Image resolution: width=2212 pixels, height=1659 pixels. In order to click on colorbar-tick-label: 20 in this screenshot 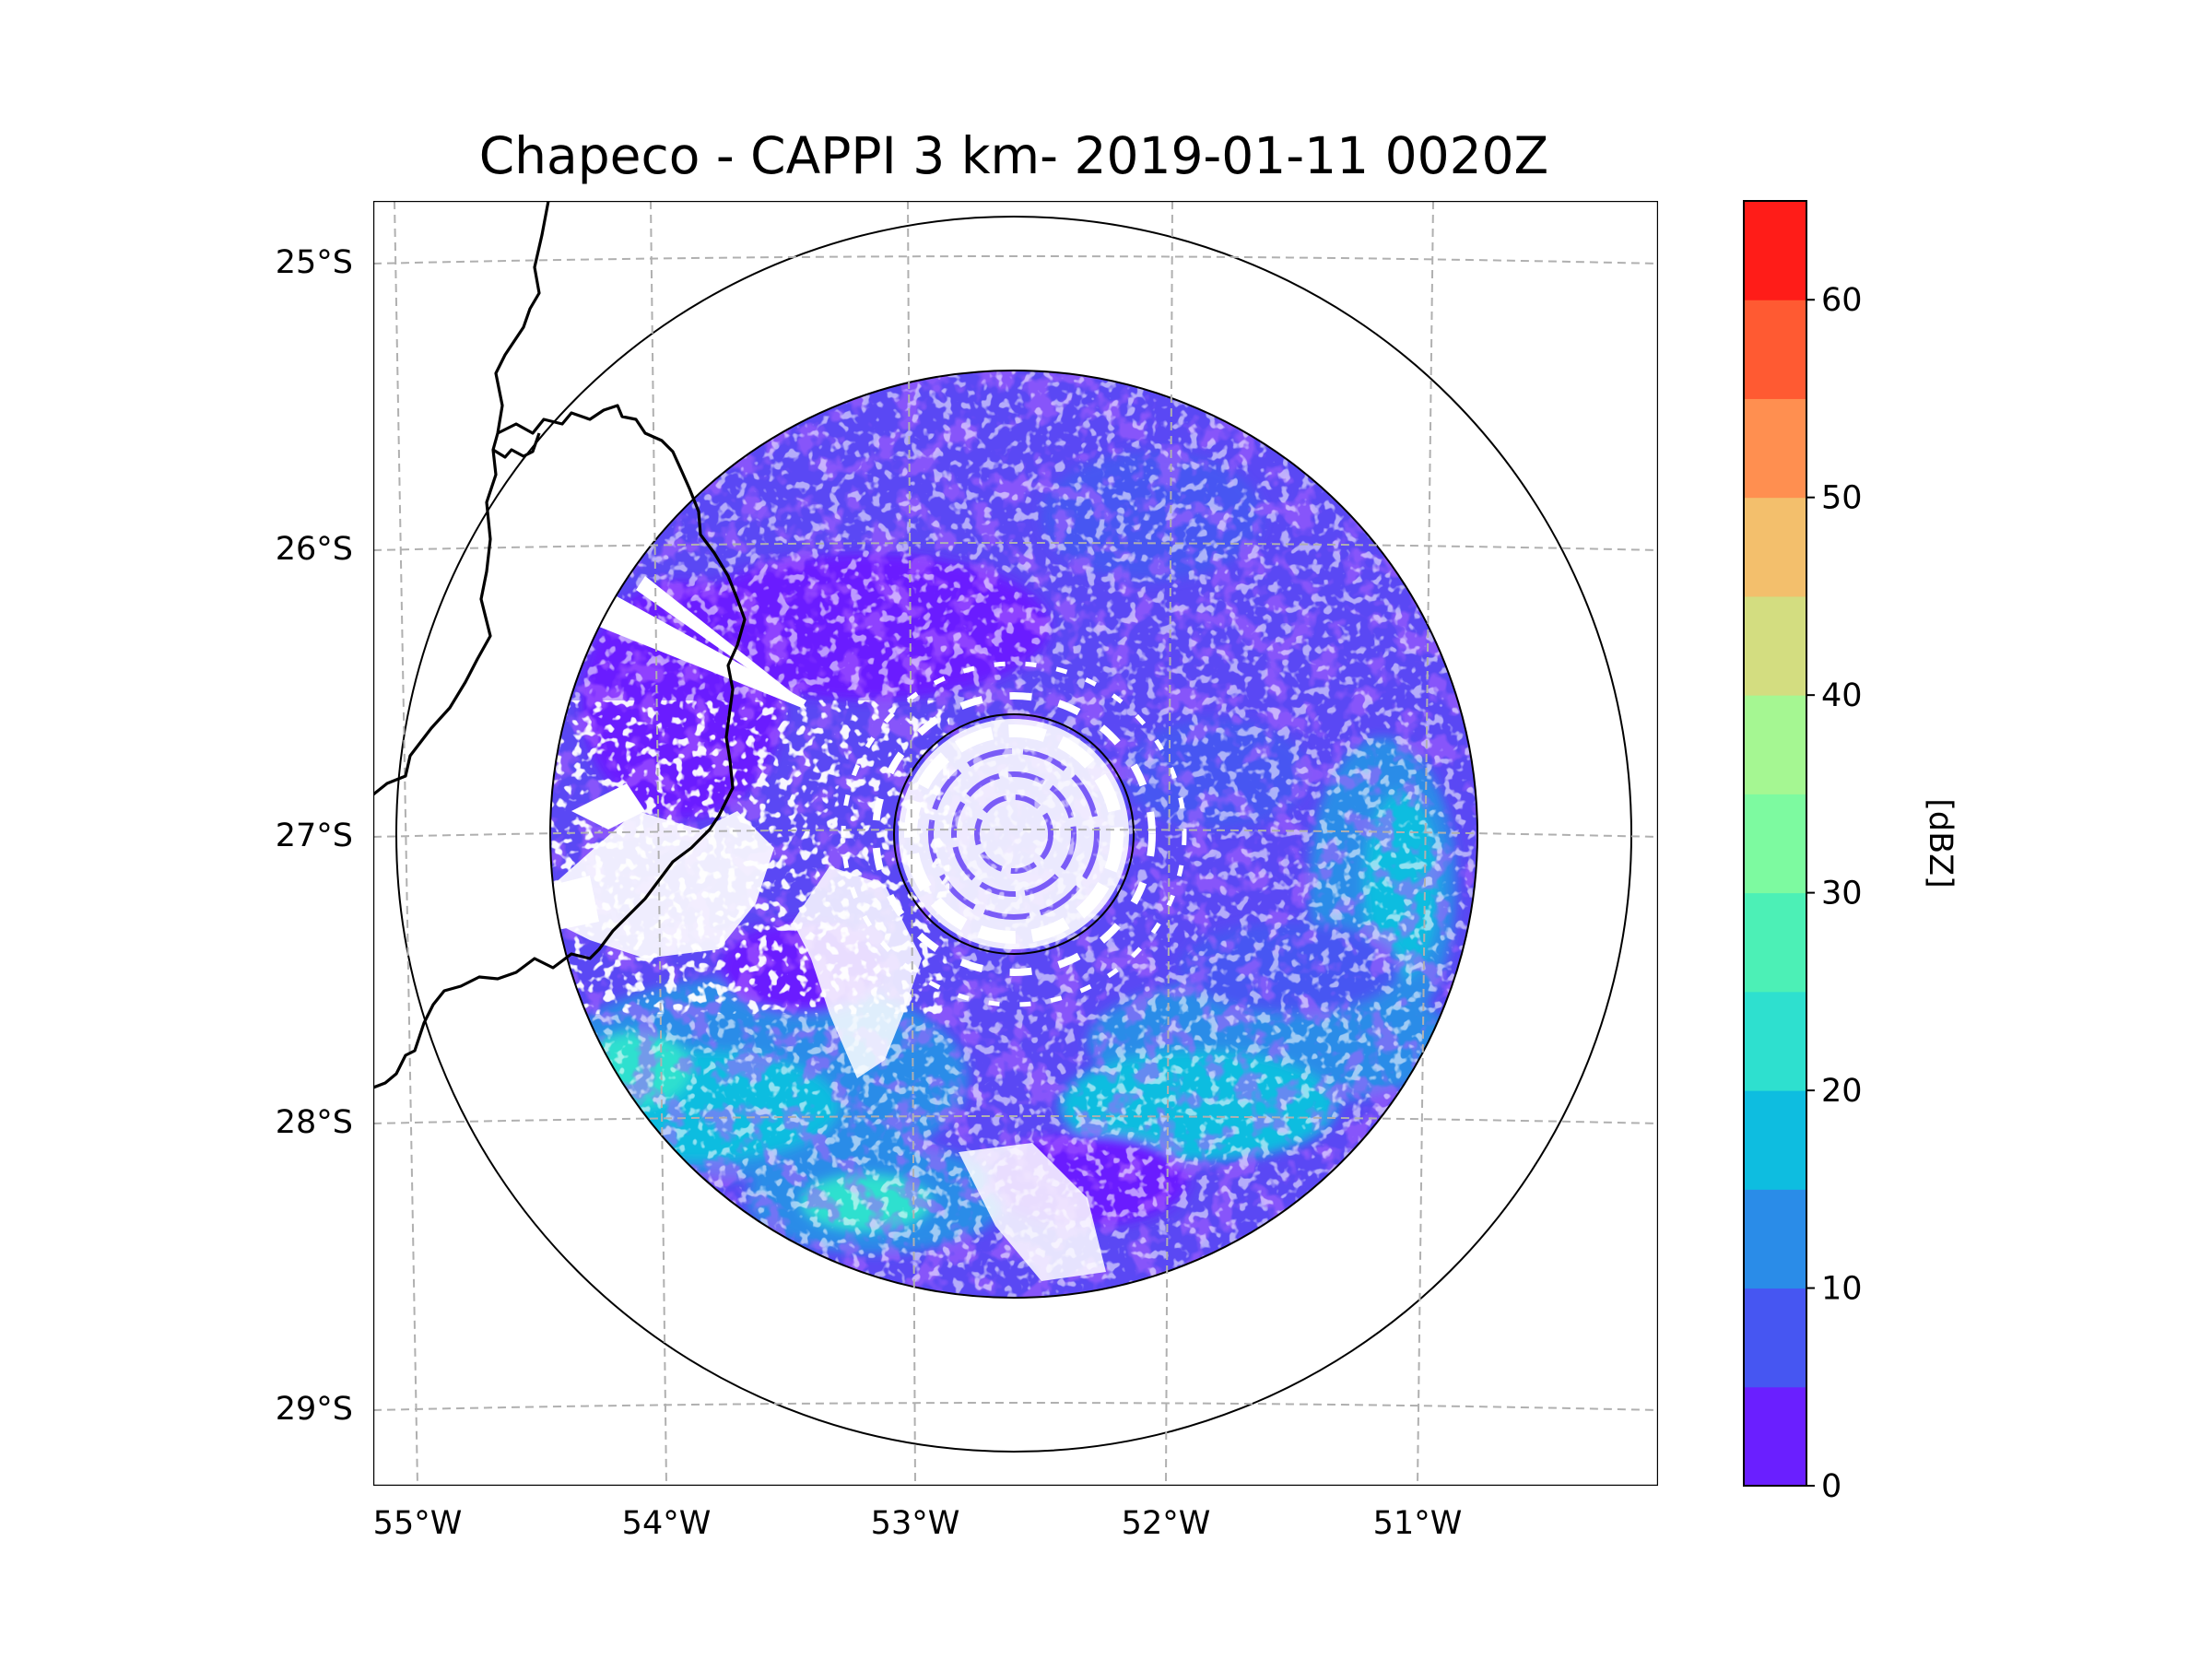, I will do `click(1842, 1091)`.